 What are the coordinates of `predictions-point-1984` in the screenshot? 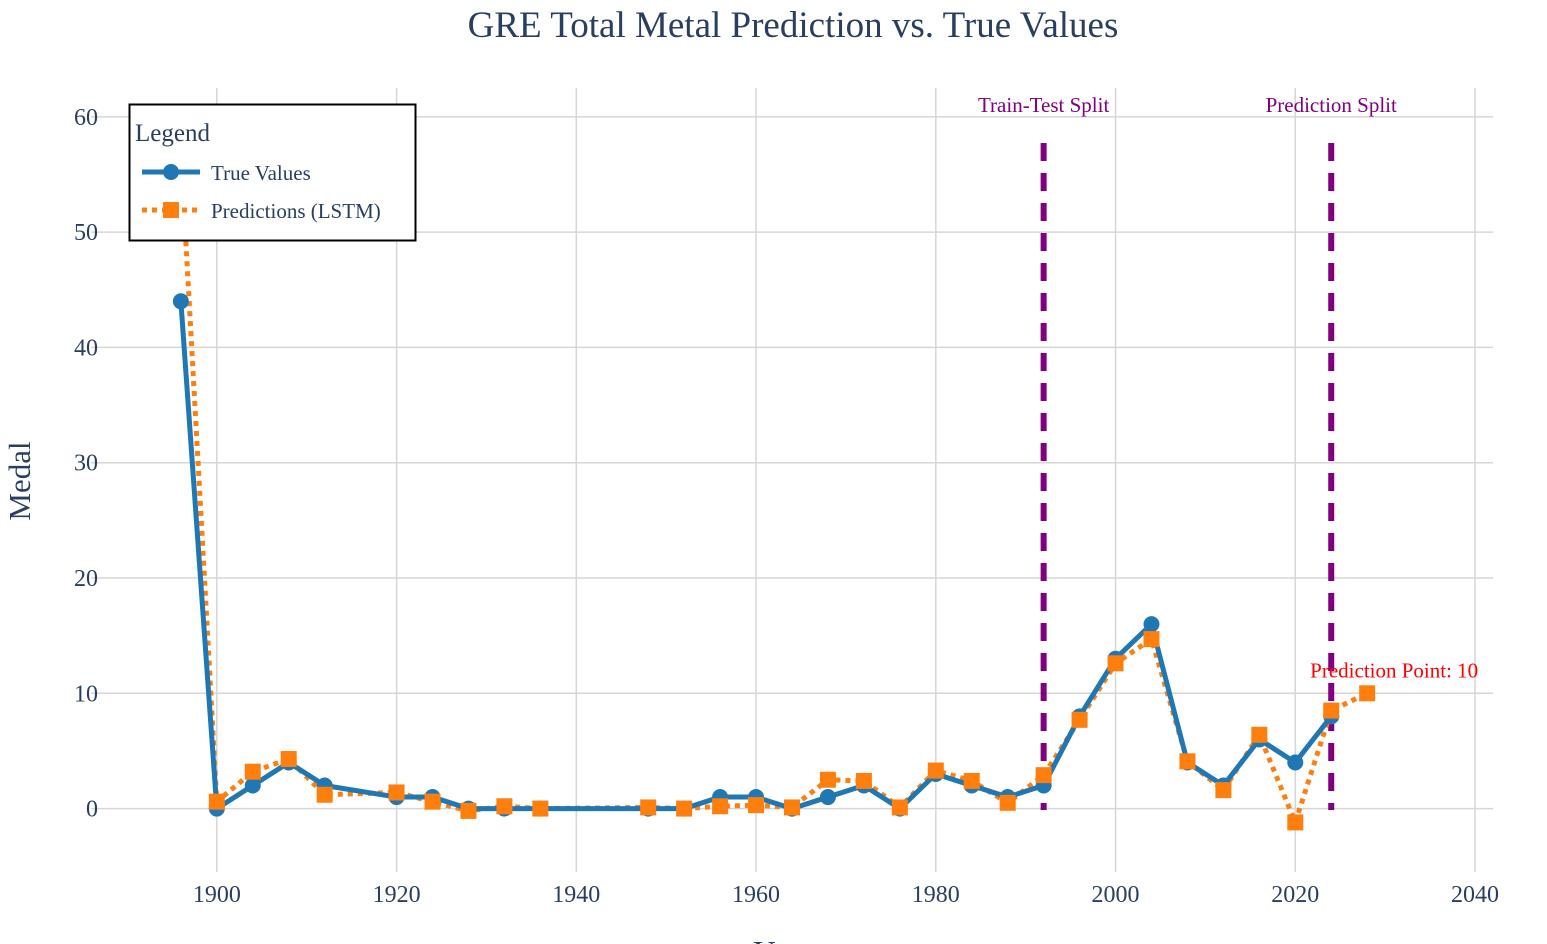 It's located at (971, 780).